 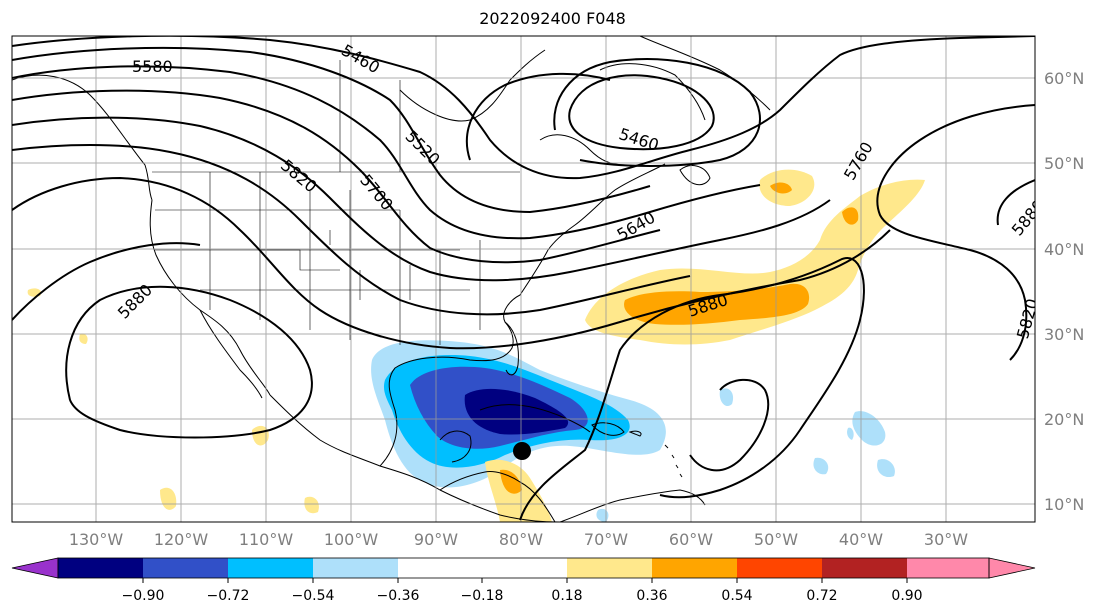 What do you see at coordinates (1064, 249) in the screenshot?
I see `lat-label: 40°N` at bounding box center [1064, 249].